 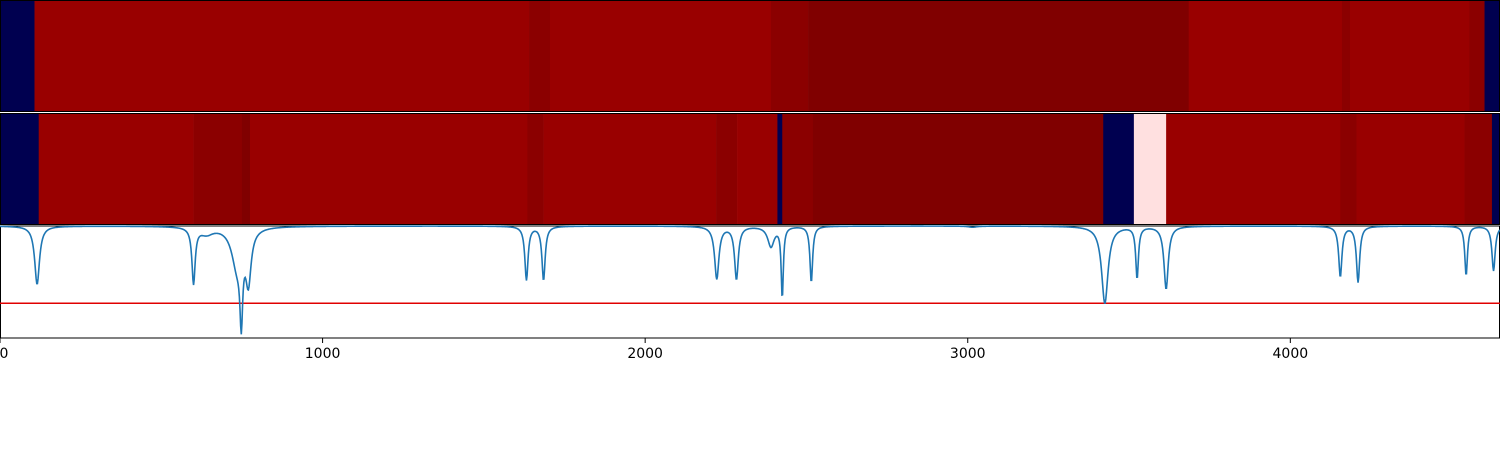 I want to click on x-tick-label: 1000, so click(x=323, y=354).